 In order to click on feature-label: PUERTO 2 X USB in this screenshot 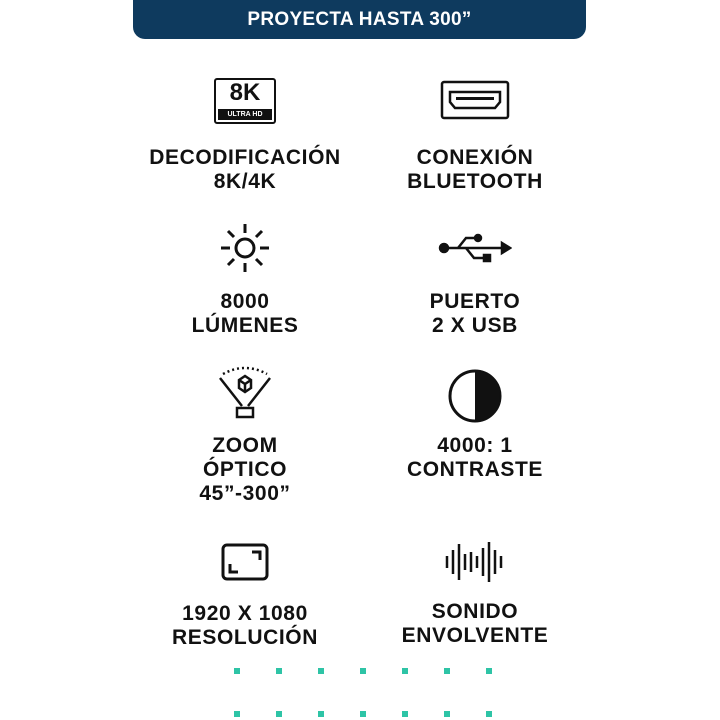, I will do `click(475, 314)`.